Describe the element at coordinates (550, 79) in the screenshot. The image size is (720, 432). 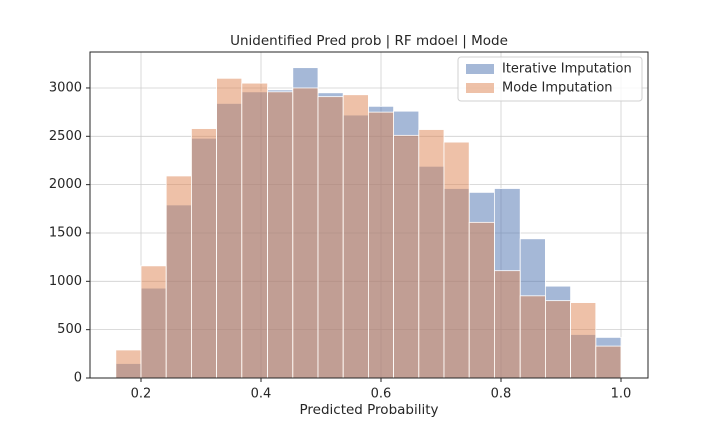
I see `legend-box` at that location.